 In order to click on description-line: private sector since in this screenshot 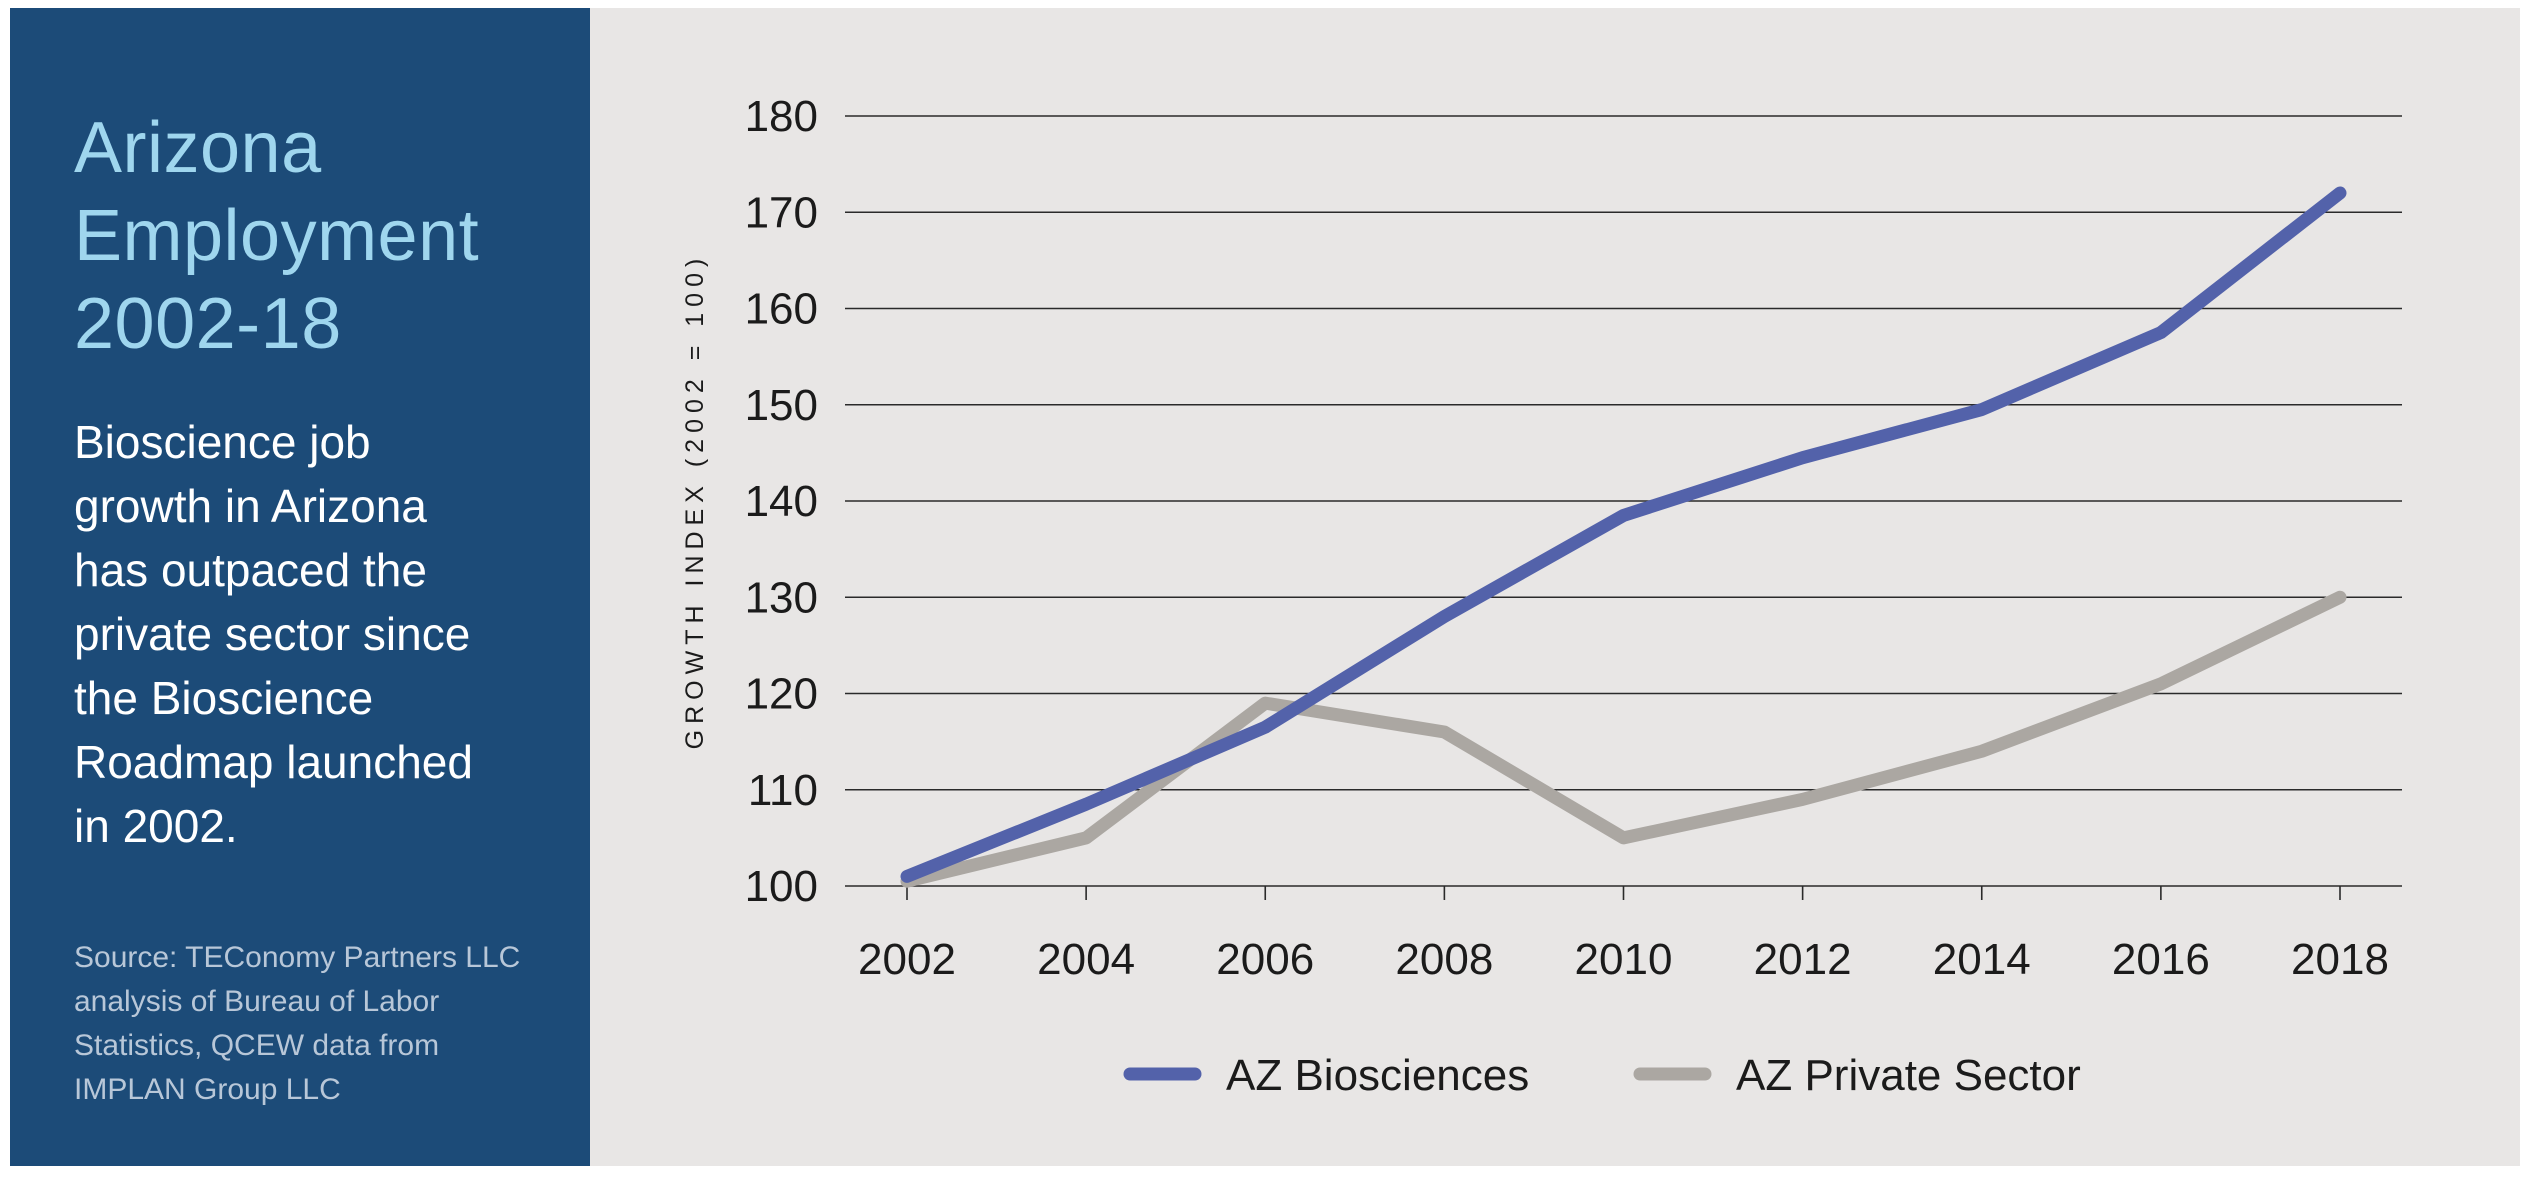, I will do `click(272, 634)`.